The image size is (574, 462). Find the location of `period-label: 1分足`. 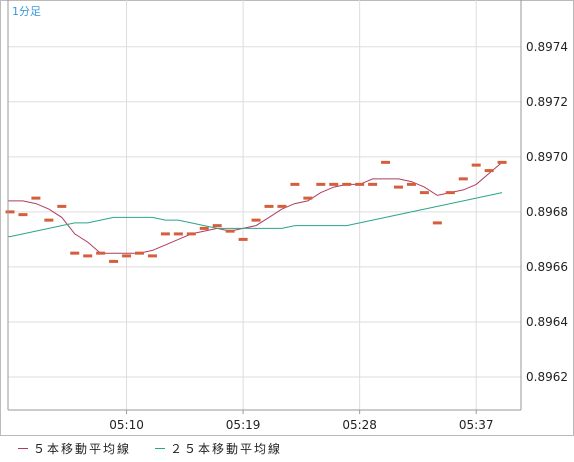

period-label: 1分足 is located at coordinates (26, 11).